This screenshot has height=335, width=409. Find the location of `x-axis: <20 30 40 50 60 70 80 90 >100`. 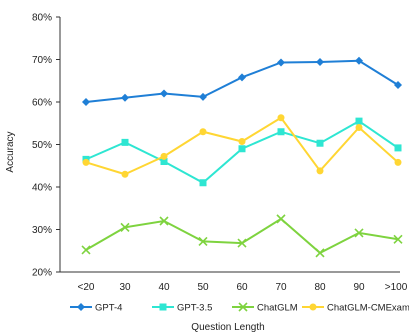

x-axis: <20 30 40 50 60 70 80 90 >100 is located at coordinates (234, 282).